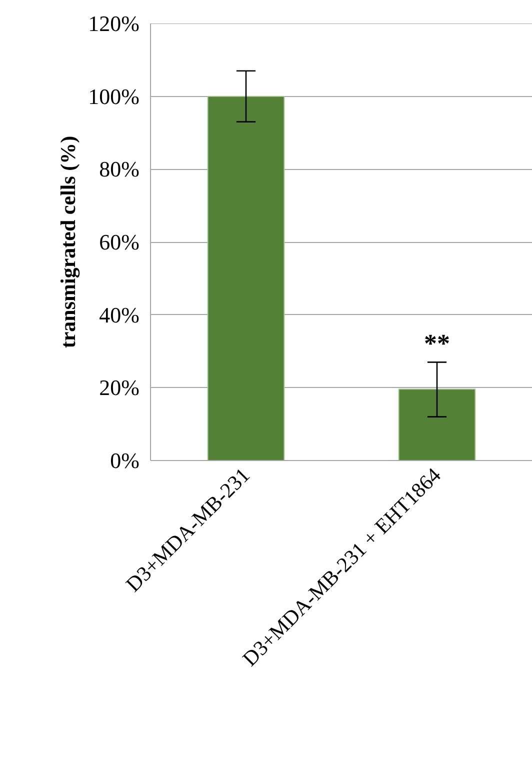 The width and height of the screenshot is (532, 760). What do you see at coordinates (114, 23) in the screenshot?
I see `y-tick-label: 120%` at bounding box center [114, 23].